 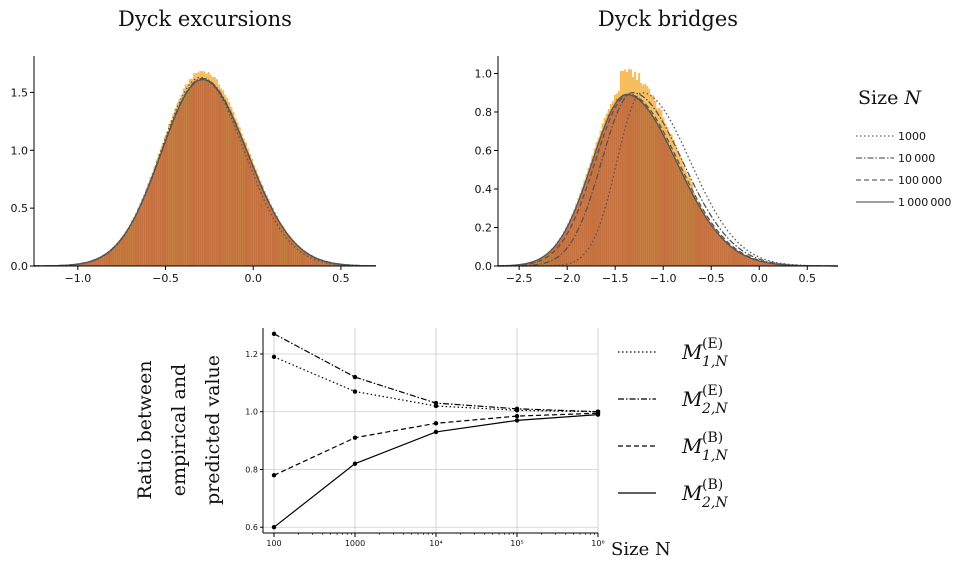 I want to click on bar-118-c, so click(x=742, y=260).